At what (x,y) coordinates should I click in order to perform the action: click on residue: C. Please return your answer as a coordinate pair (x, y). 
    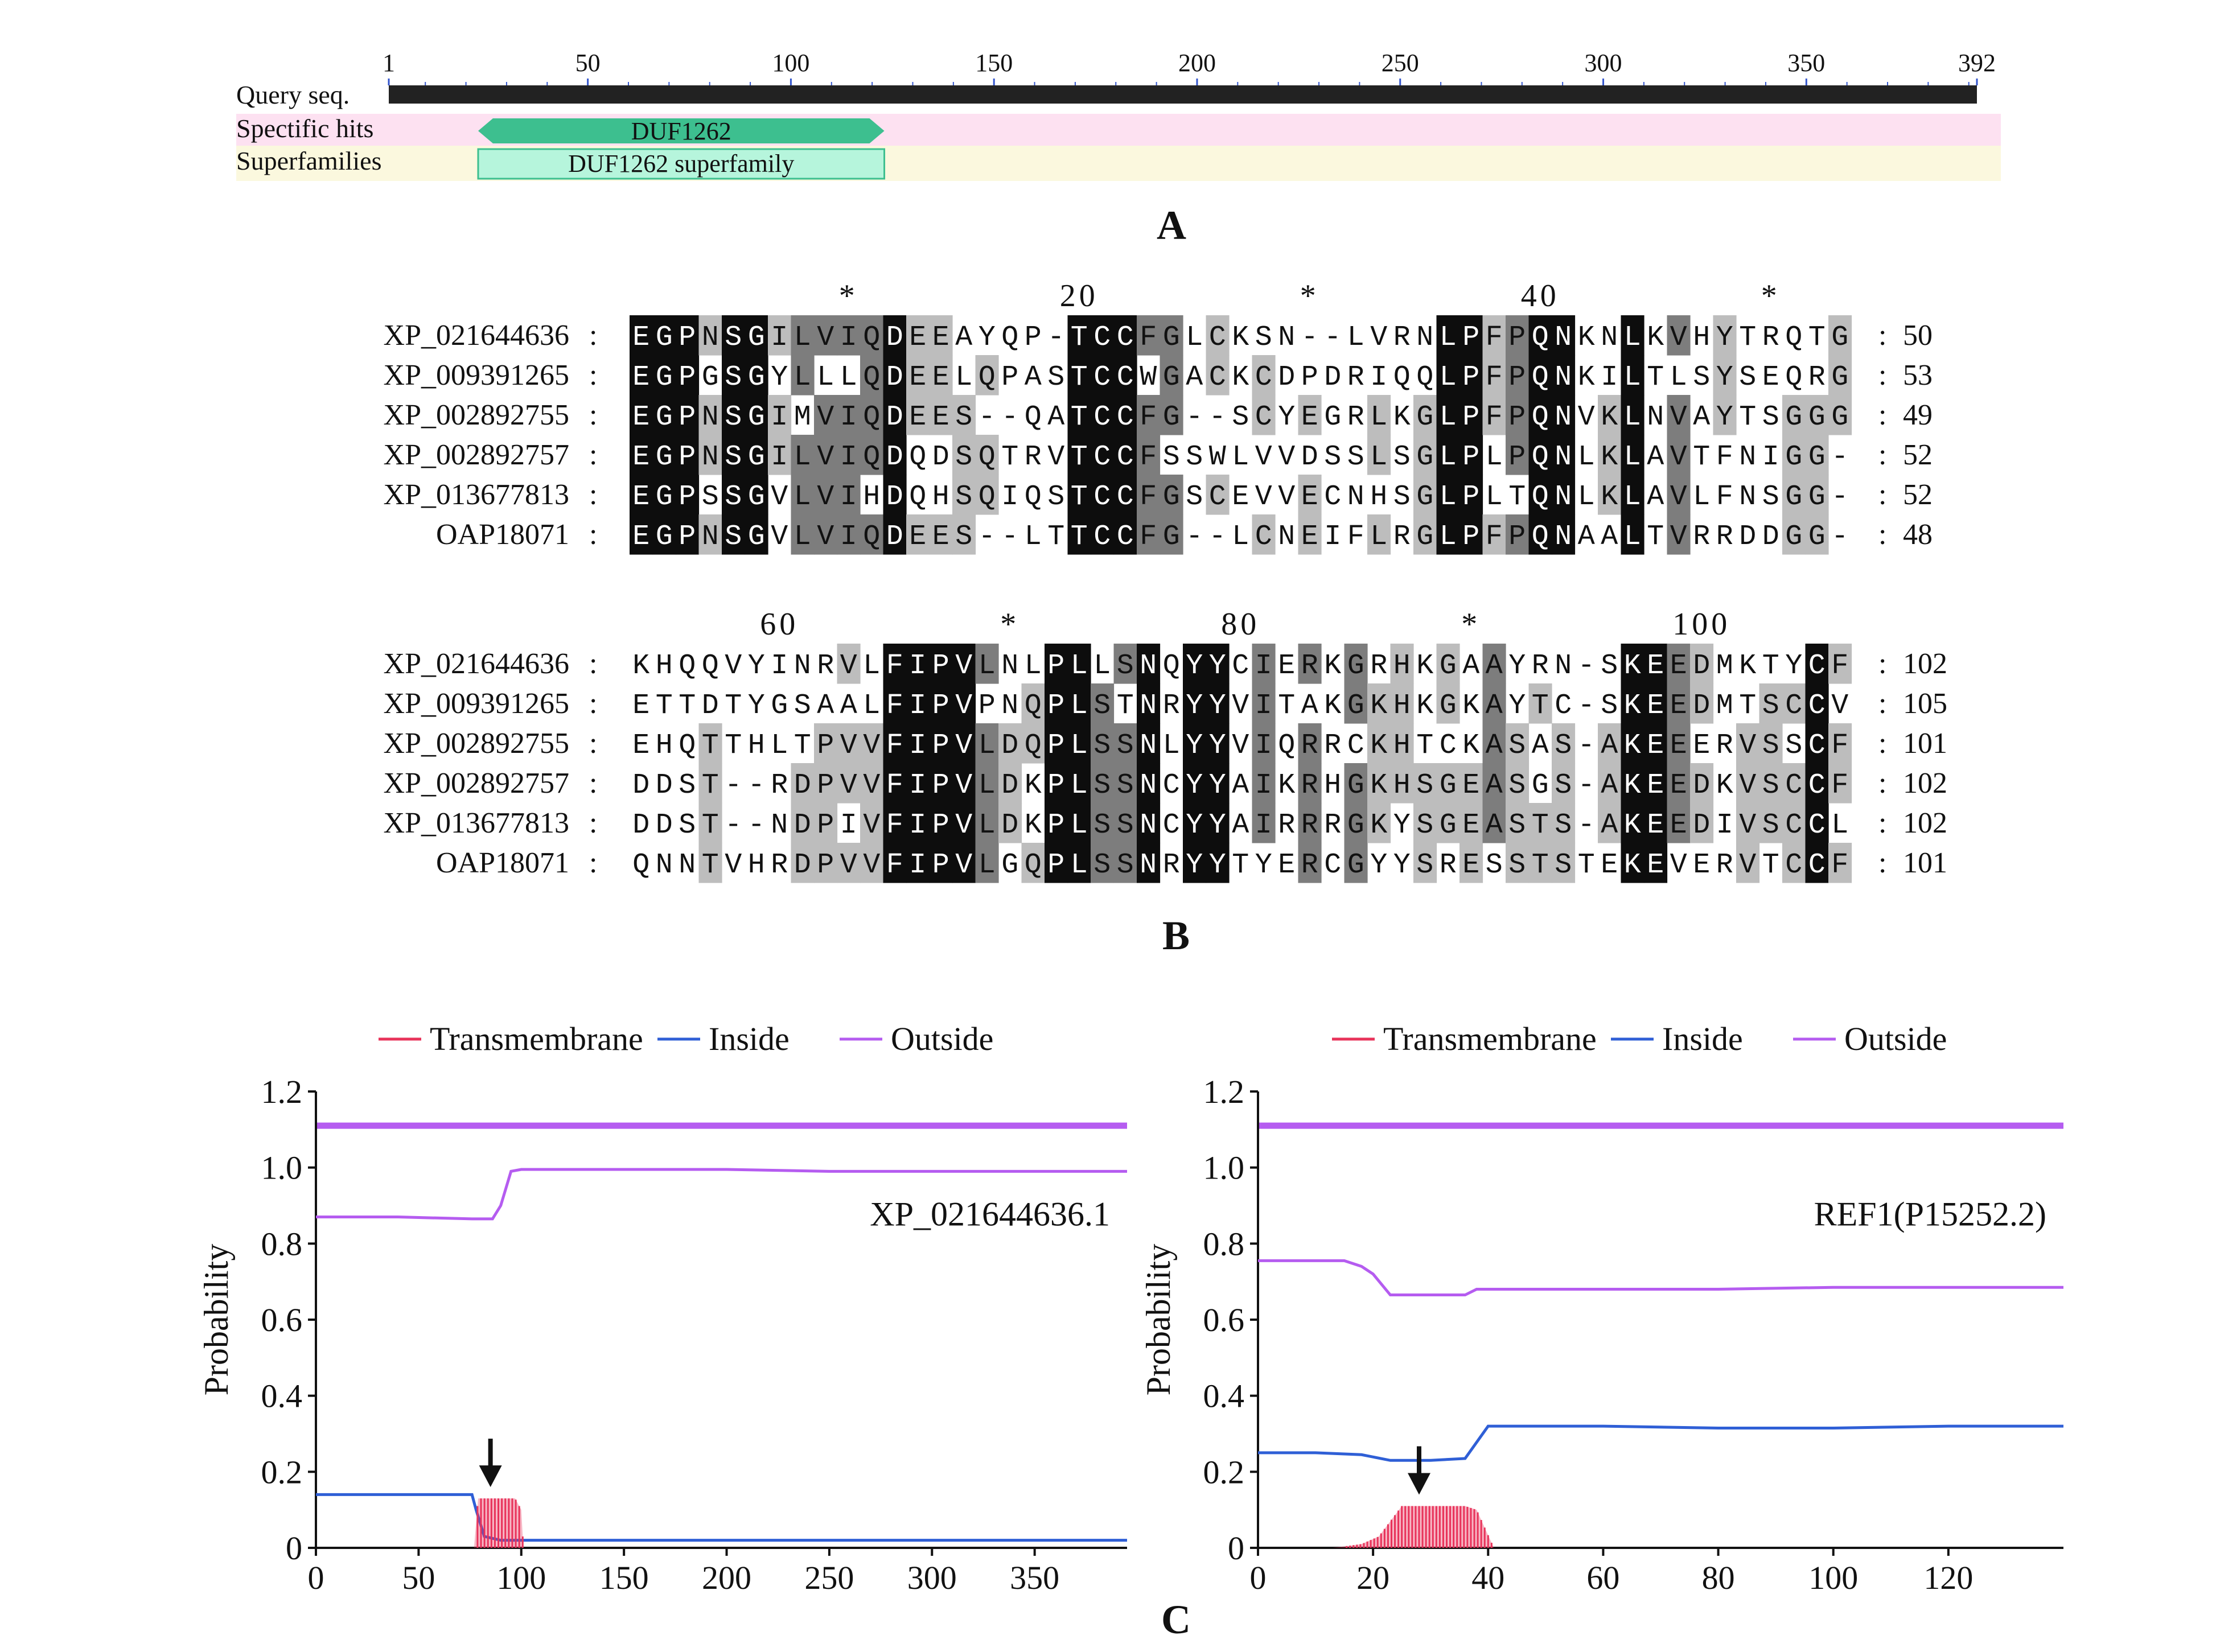
    Looking at the image, I should click on (1794, 706).